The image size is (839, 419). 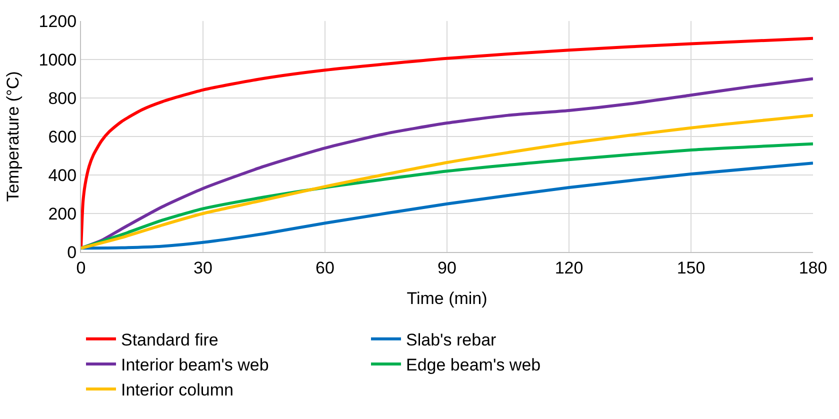 I want to click on y-tick-label: 600, so click(x=62, y=136).